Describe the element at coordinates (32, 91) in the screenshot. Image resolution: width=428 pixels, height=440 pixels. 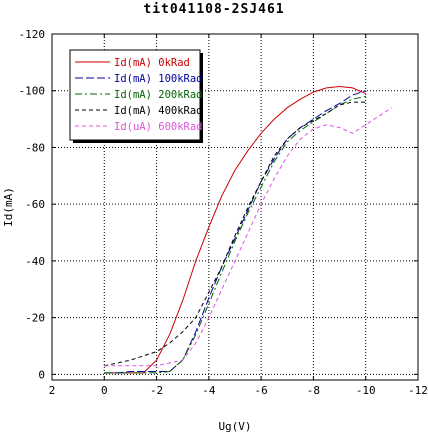
I see `y-tick-label: -100` at that location.